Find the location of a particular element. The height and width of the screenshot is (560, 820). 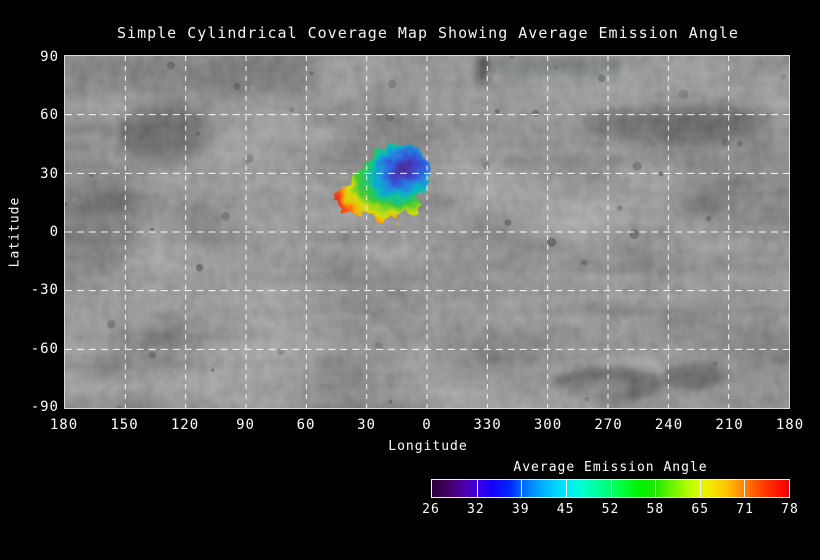

y-tick-label: 0 is located at coordinates (54, 232).